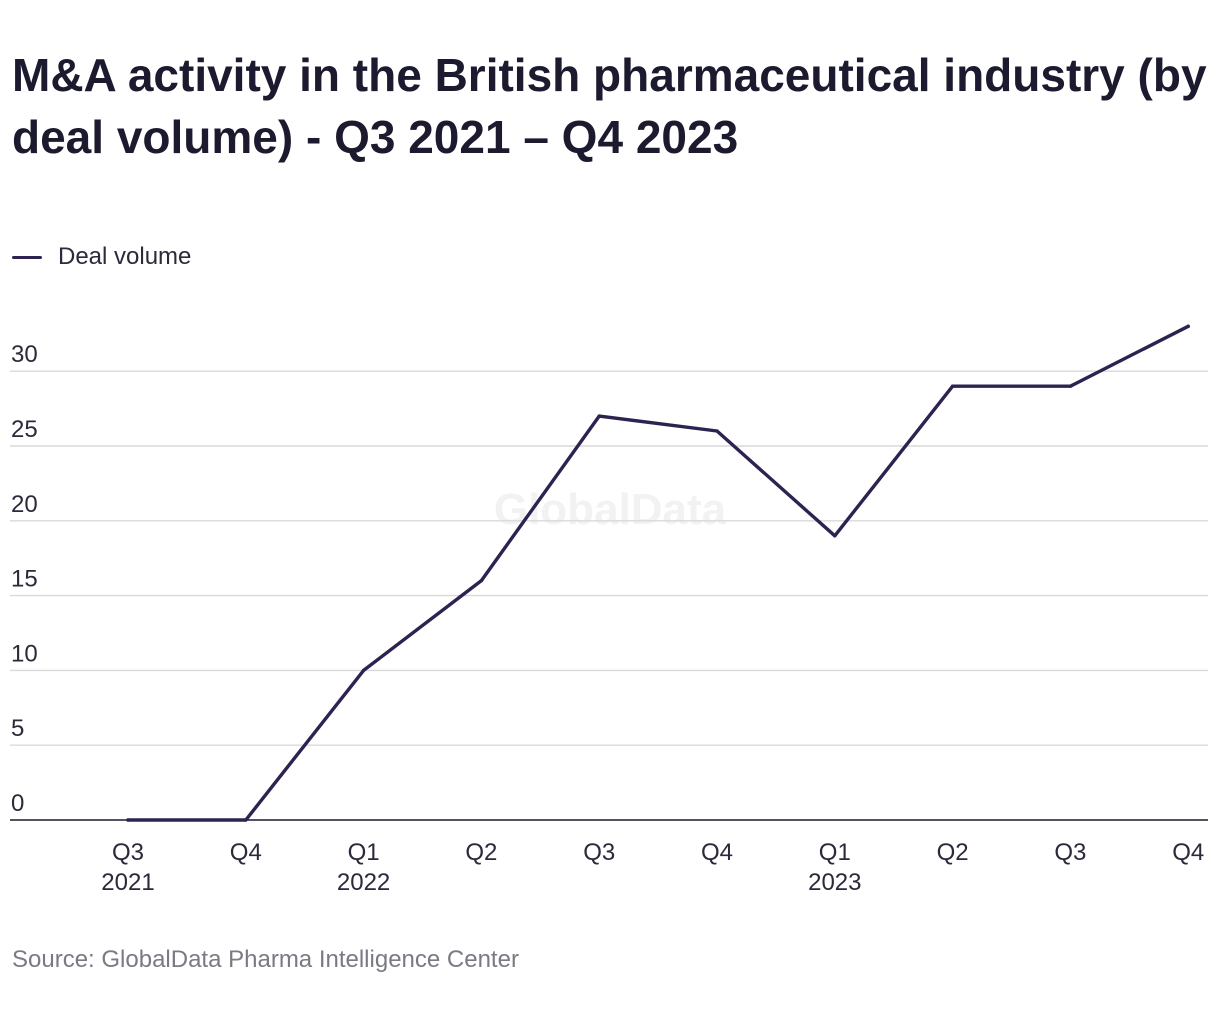  What do you see at coordinates (24, 653) in the screenshot?
I see `y-tick-label: 10` at bounding box center [24, 653].